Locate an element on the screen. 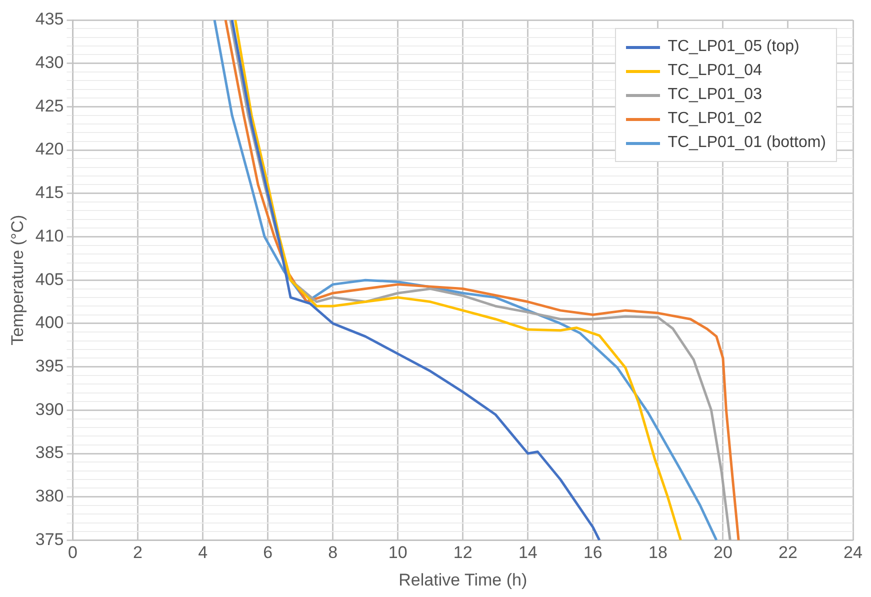  x-tick-label: 20 is located at coordinates (723, 552).